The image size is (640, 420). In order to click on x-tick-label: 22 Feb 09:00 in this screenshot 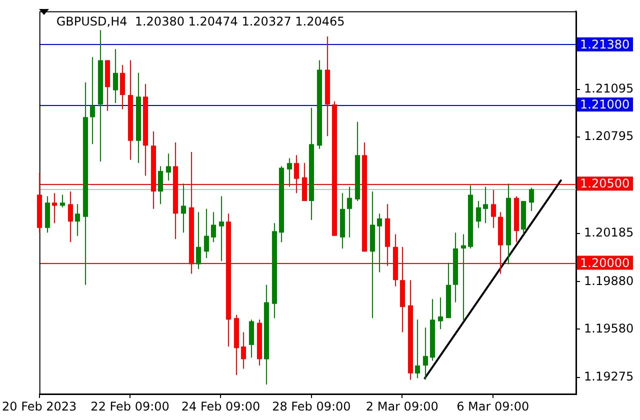, I will do `click(130, 406)`.